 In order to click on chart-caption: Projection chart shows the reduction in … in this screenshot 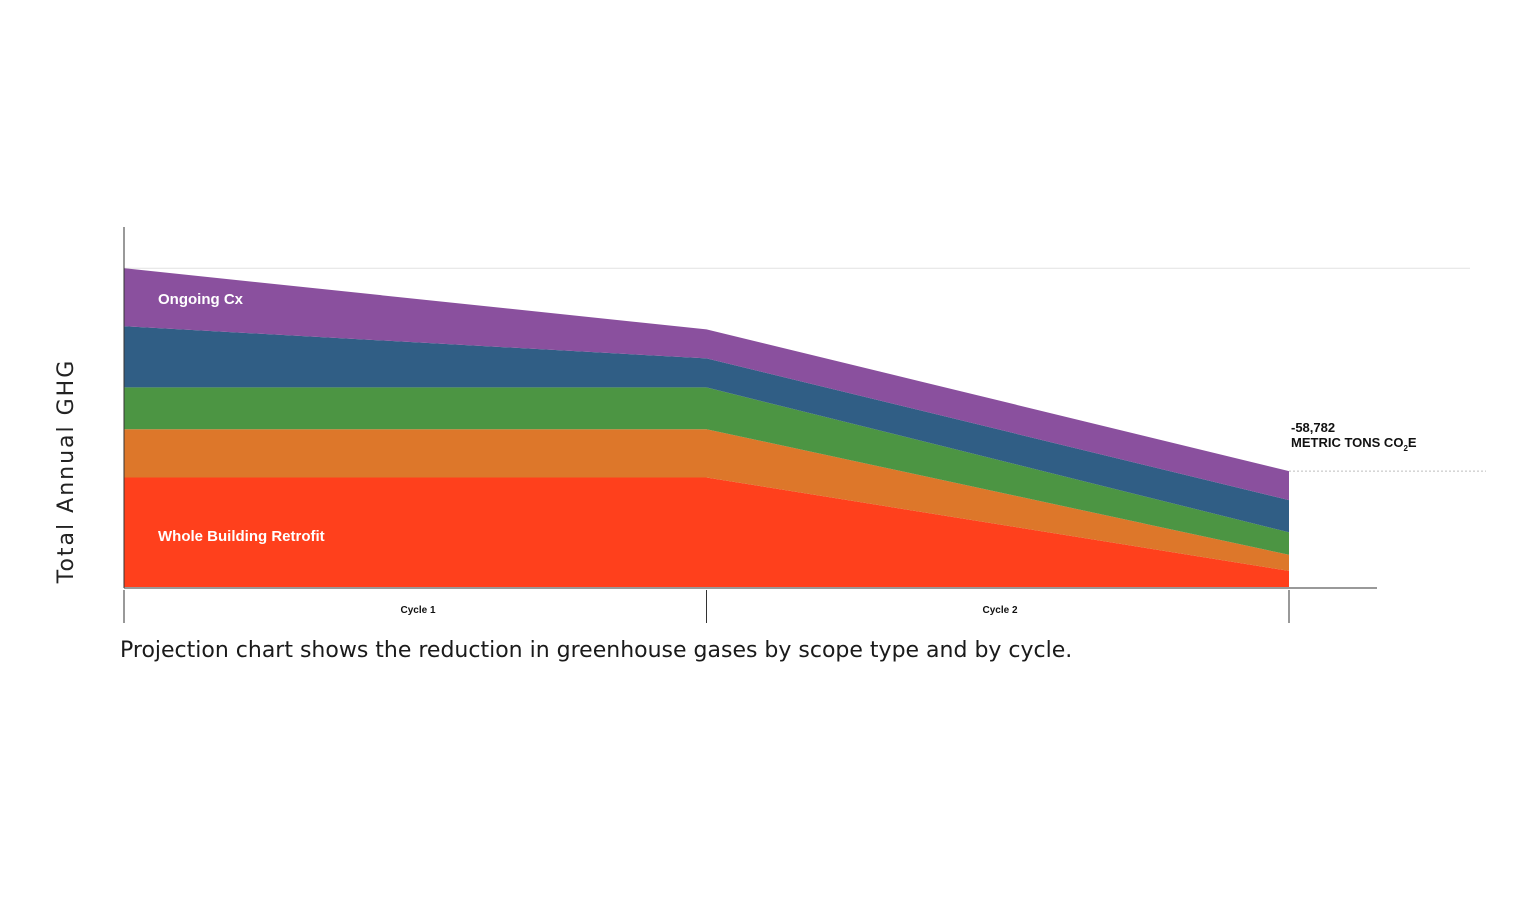, I will do `click(596, 650)`.